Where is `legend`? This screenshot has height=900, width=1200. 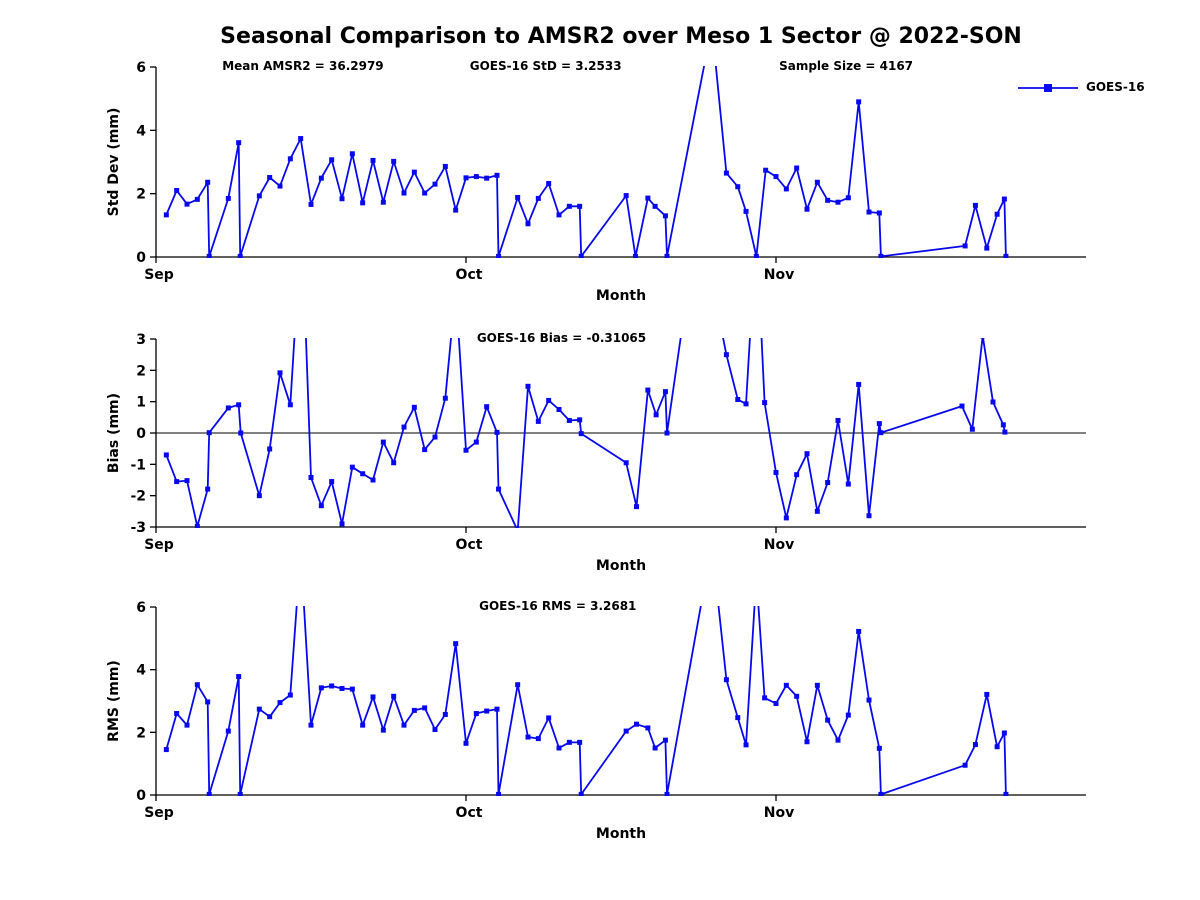
legend is located at coordinates (1048, 88).